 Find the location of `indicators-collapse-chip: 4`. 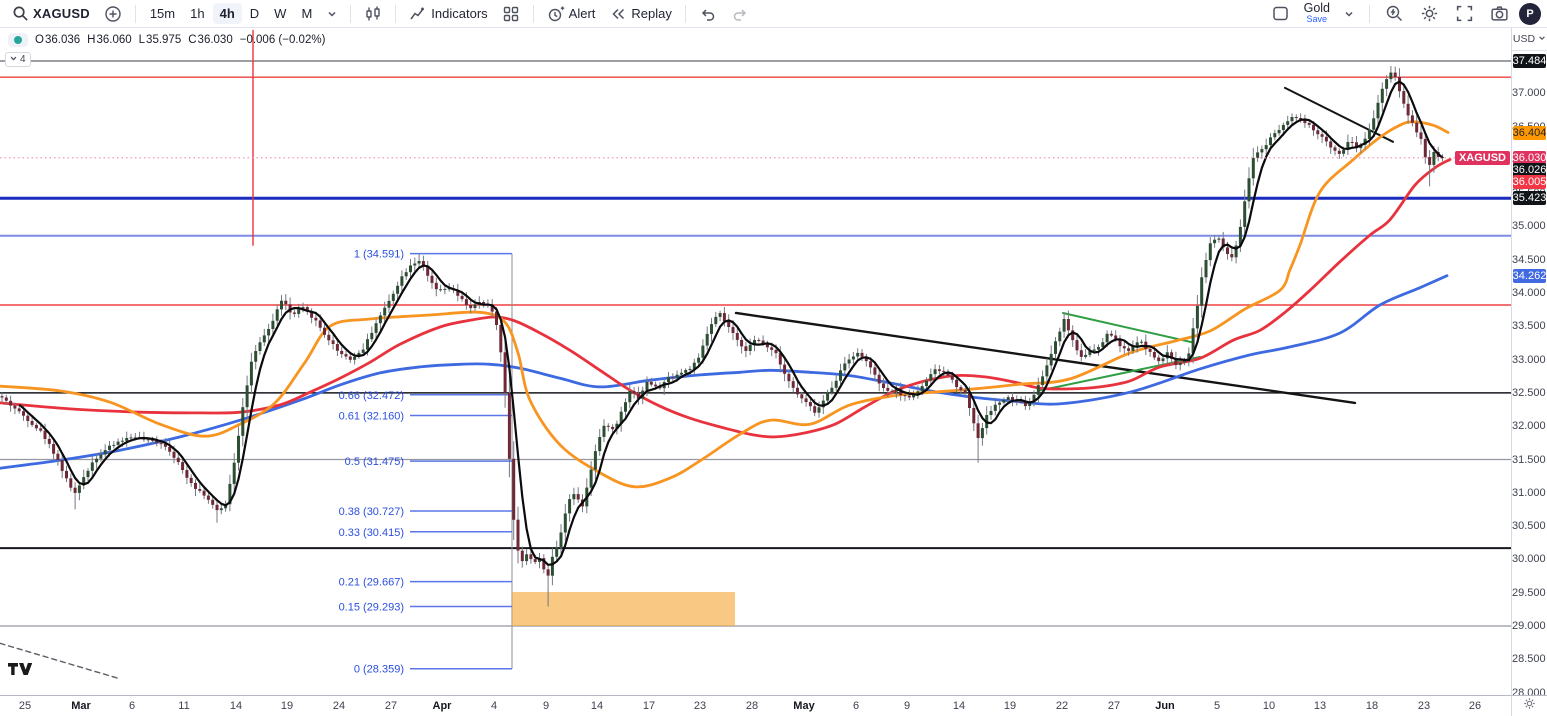

indicators-collapse-chip: 4 is located at coordinates (18, 59).